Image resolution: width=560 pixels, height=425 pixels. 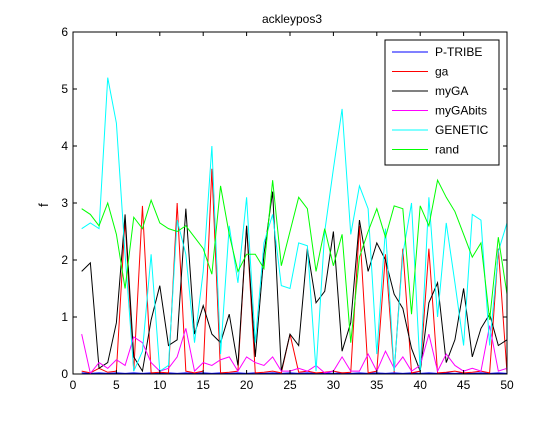 What do you see at coordinates (64, 374) in the screenshot?
I see `y-tick-label: 0` at bounding box center [64, 374].